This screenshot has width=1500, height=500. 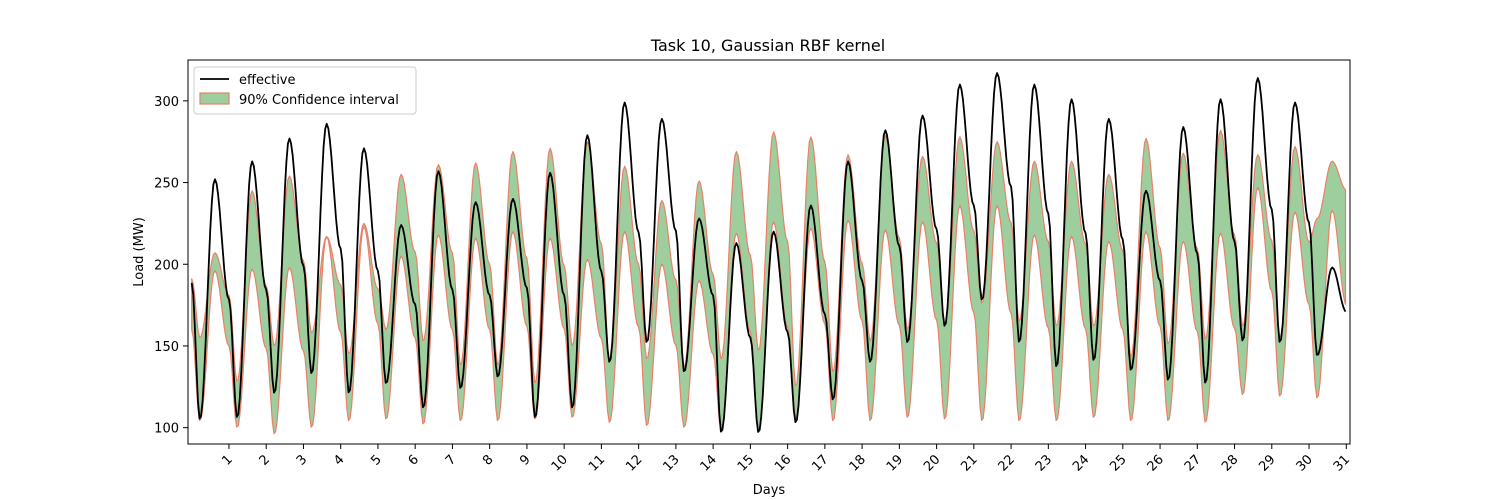 I want to click on legend: effective 90% Confidence interval, so click(x=305, y=90).